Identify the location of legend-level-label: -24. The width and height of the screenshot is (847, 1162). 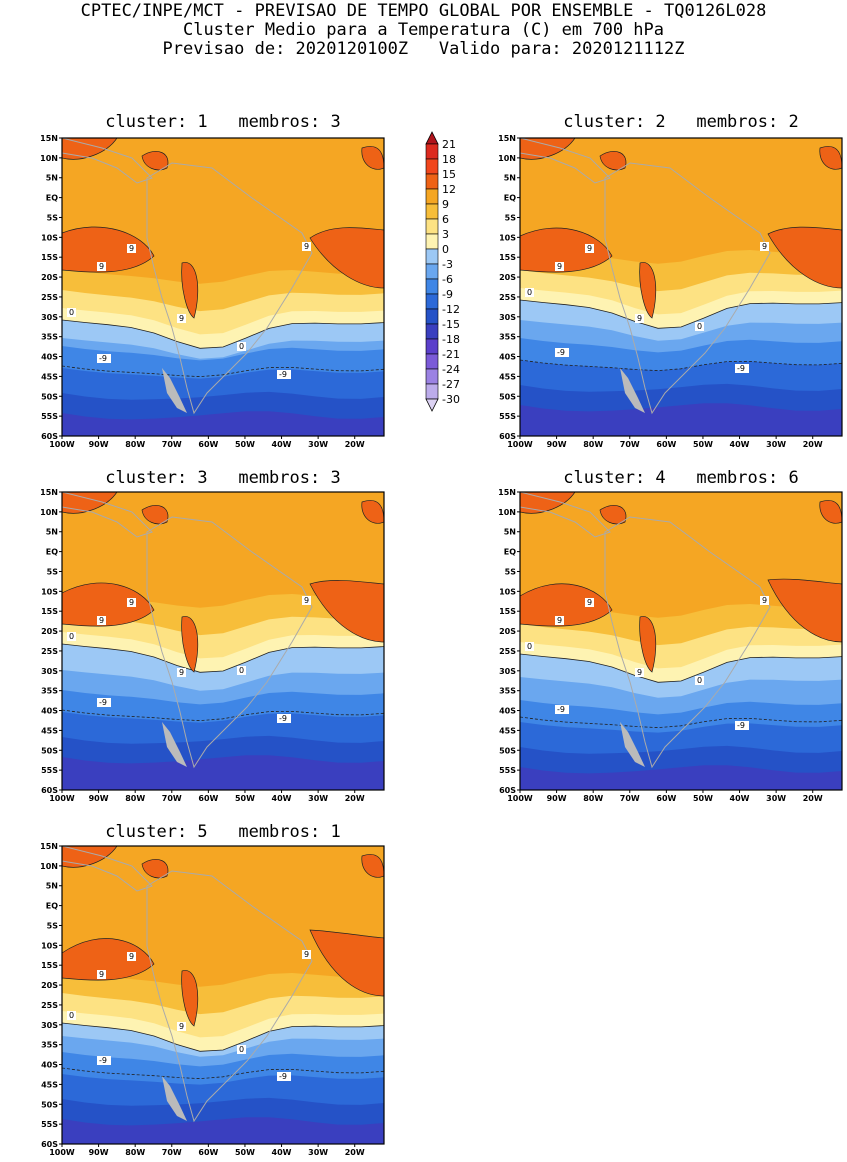
(451, 369).